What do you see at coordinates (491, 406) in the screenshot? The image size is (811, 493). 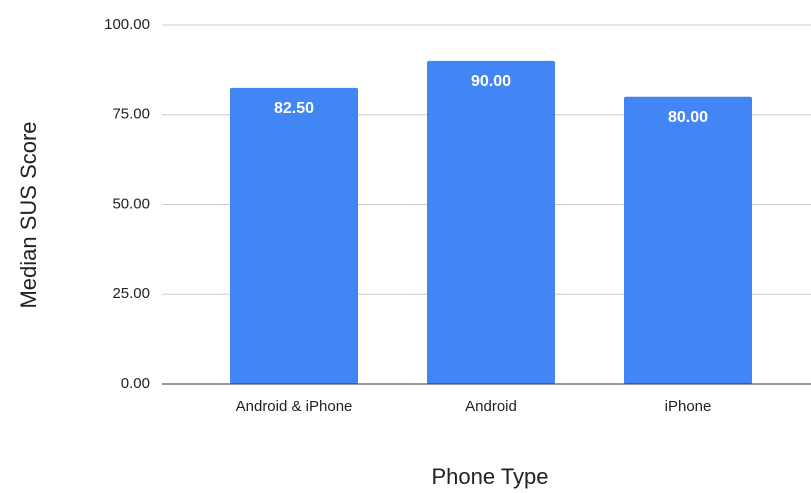 I see `x-tick-label: Android` at bounding box center [491, 406].